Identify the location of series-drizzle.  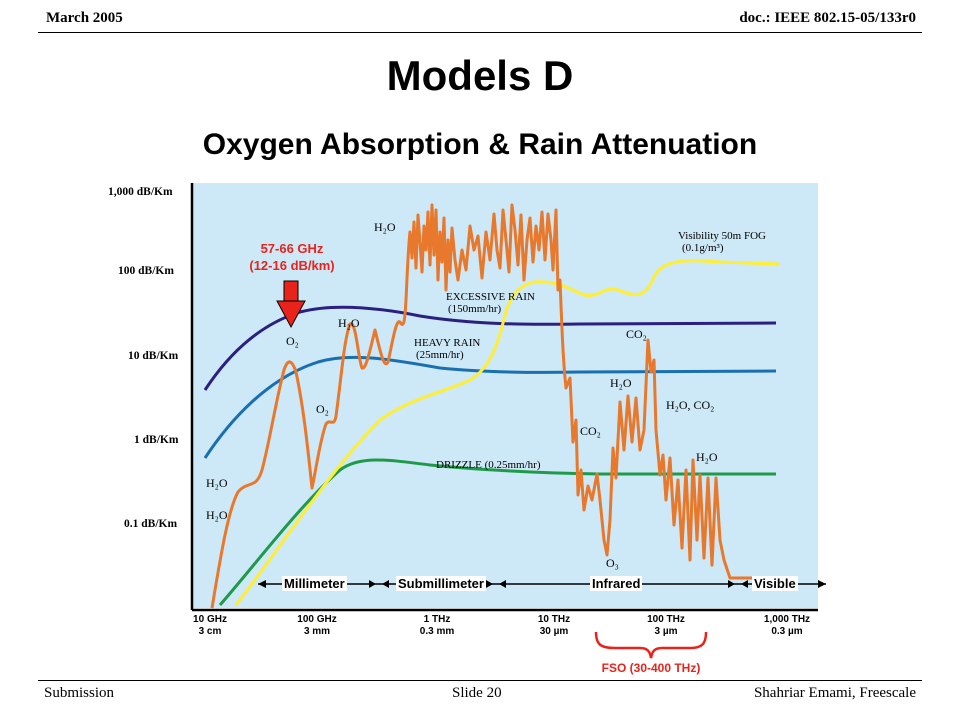
(497, 532).